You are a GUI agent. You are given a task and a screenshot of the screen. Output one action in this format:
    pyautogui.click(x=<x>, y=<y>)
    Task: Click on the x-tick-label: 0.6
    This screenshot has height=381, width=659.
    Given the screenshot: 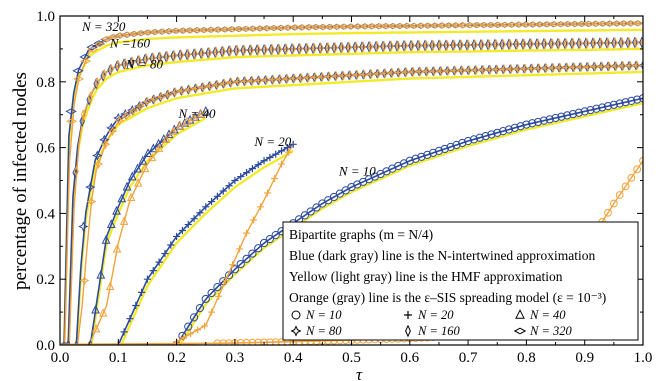 What is the action you would take?
    pyautogui.click(x=409, y=358)
    